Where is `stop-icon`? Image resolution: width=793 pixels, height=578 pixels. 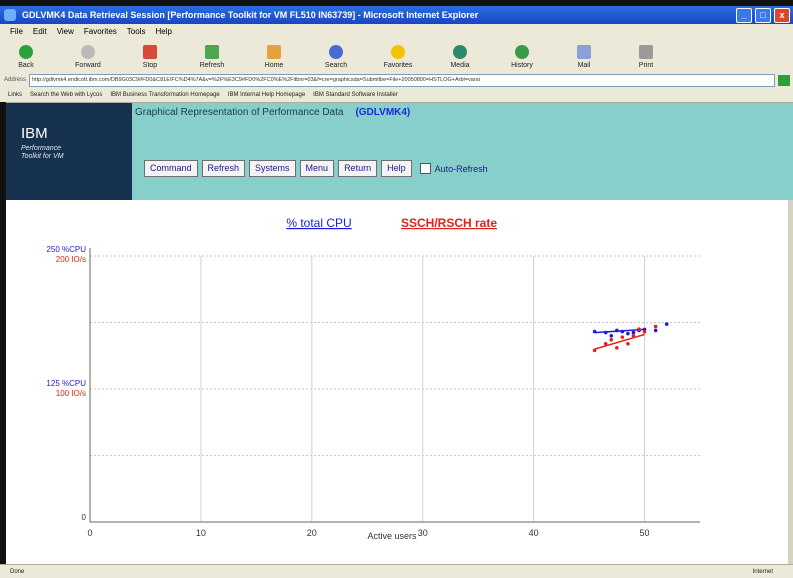
stop-icon is located at coordinates (150, 52).